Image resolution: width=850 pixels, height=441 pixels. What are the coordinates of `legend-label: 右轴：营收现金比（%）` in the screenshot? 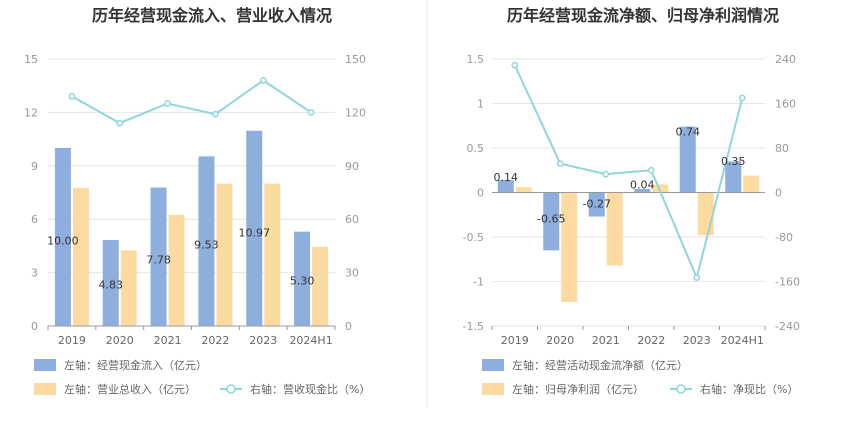 It's located at (310, 389).